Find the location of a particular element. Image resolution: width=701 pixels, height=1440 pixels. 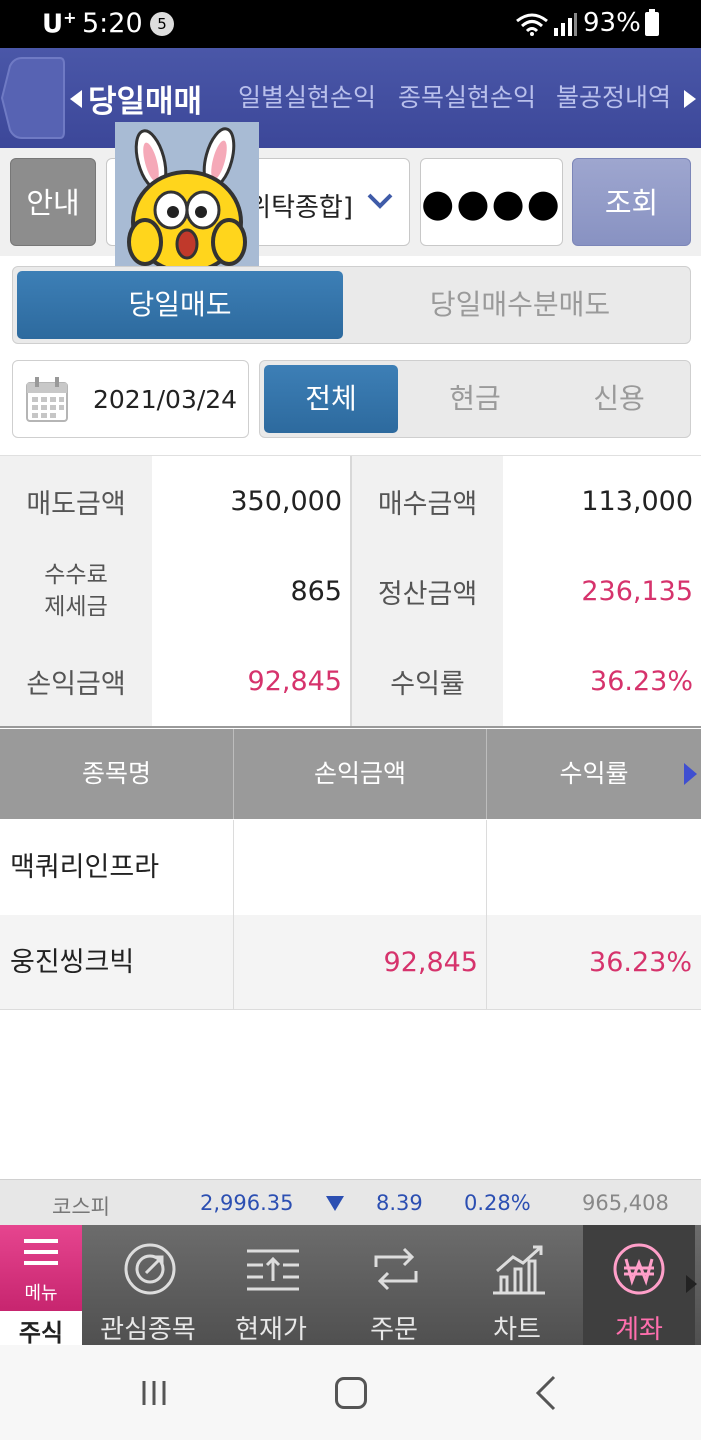

index-change: 8.39 is located at coordinates (399, 1203).